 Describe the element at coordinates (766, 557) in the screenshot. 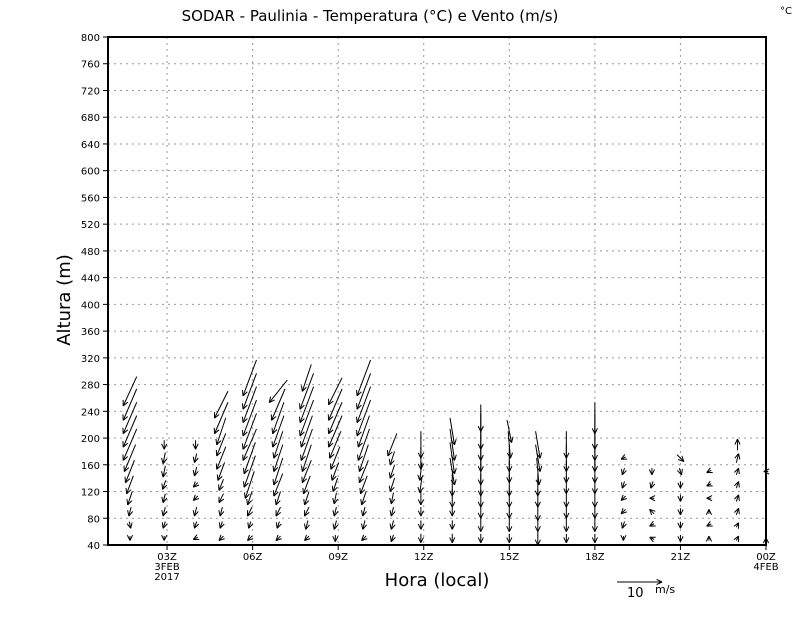

I see `x-tick-label: 00Z` at that location.